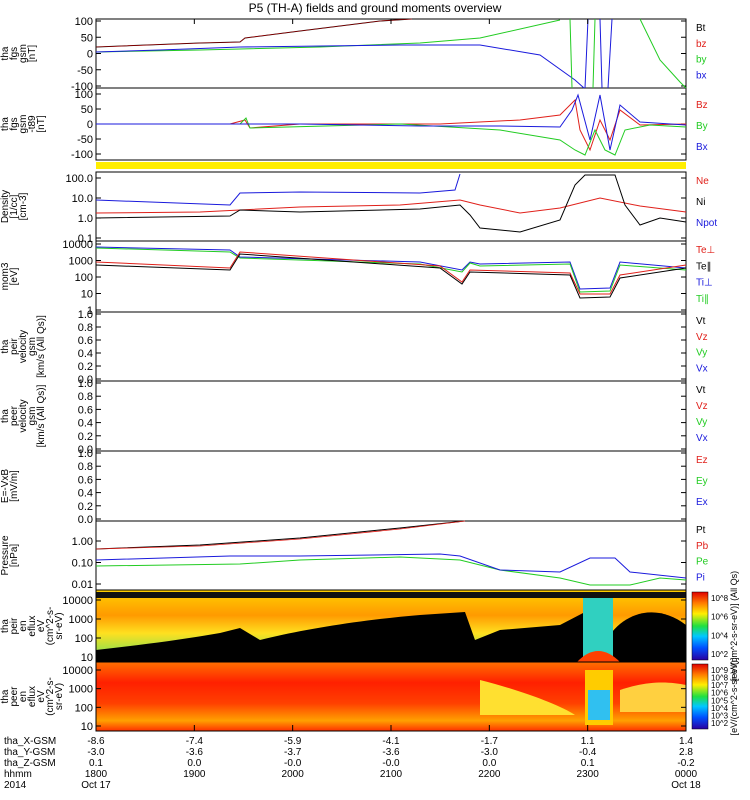  I want to click on ylabel-line: sr-eV), so click(59, 625).